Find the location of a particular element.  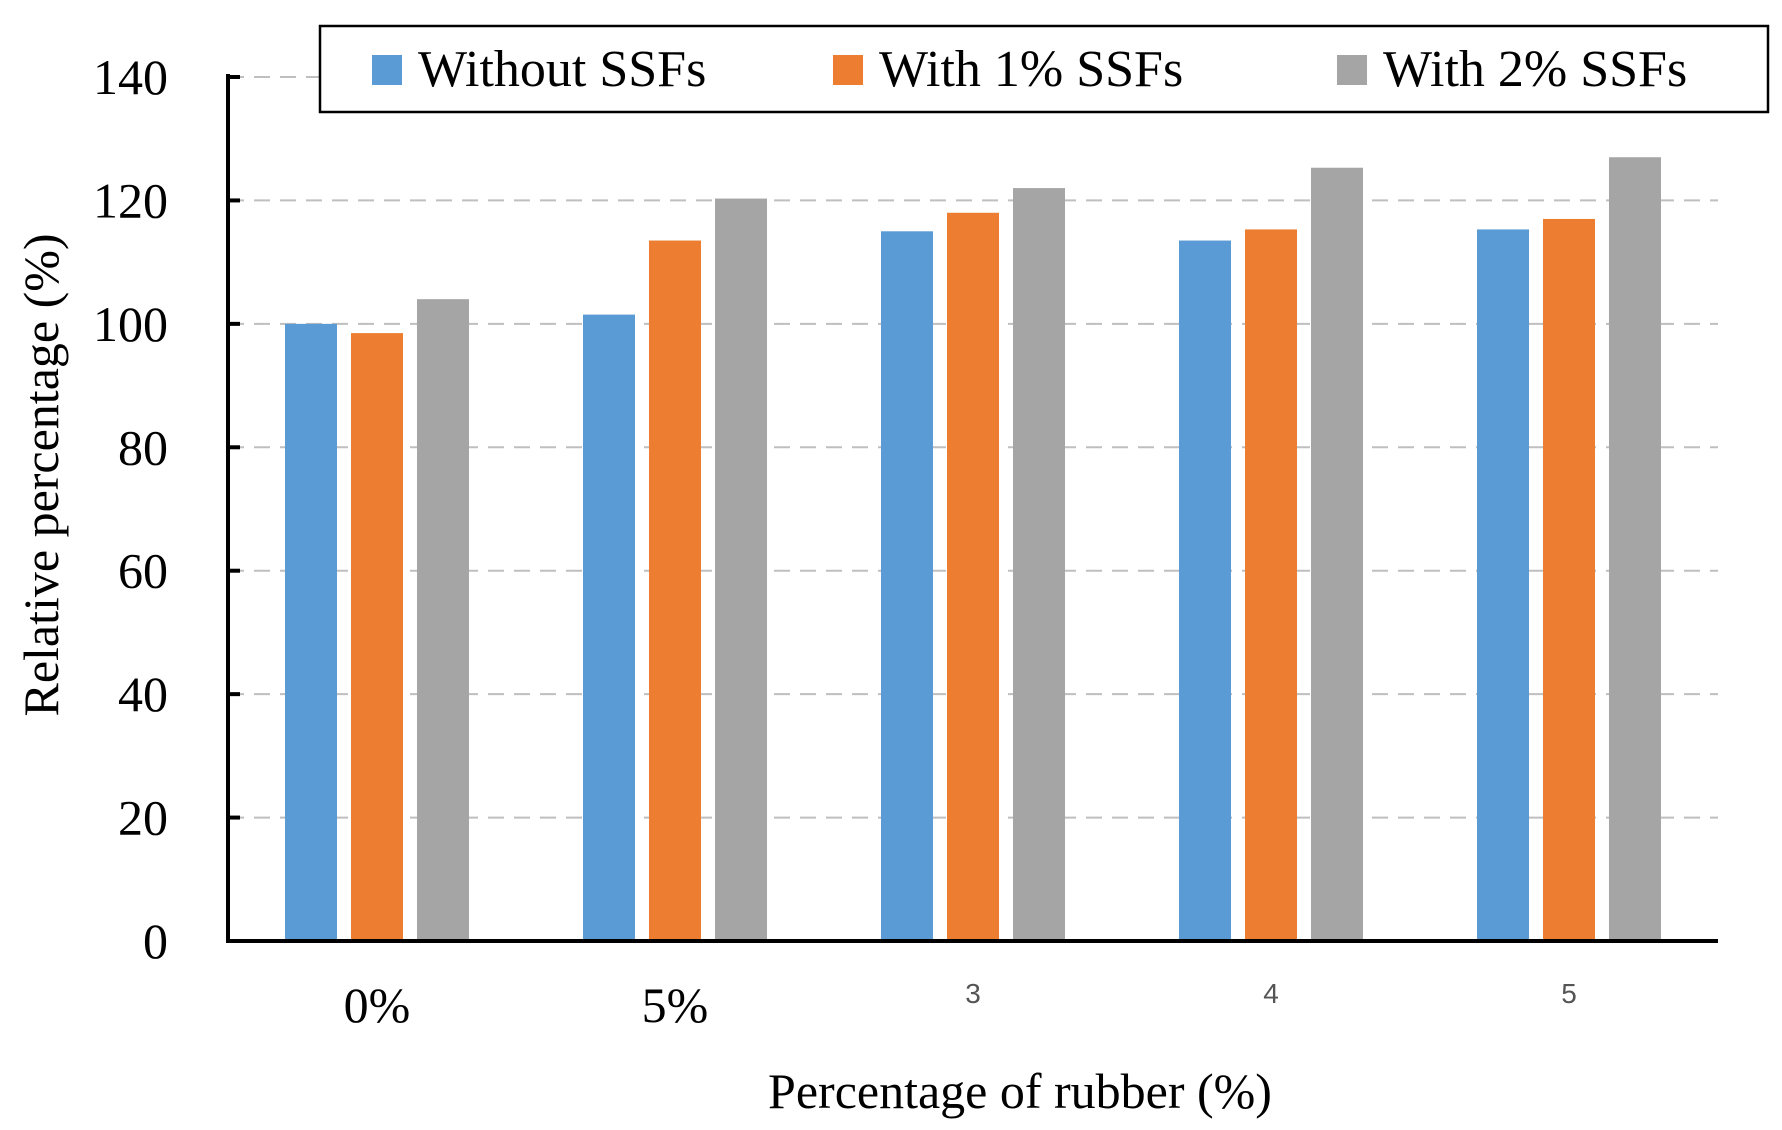

x-tick-label: 5 is located at coordinates (1569, 993).